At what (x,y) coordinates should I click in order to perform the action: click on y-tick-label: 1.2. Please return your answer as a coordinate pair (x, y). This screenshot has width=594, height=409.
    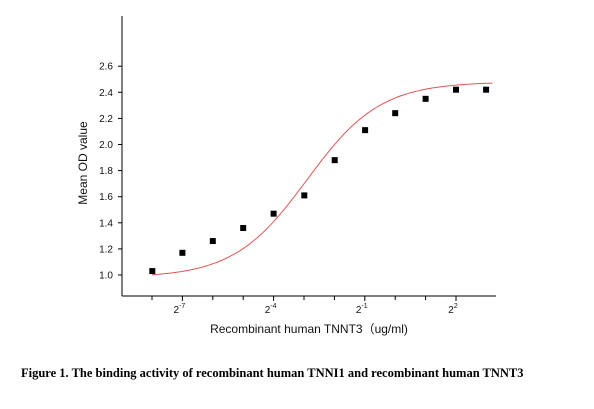
    Looking at the image, I should click on (106, 249).